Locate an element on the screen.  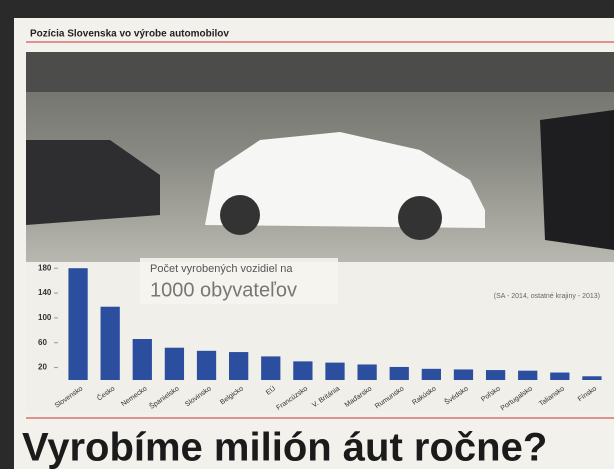
annotation: Počet vyrobených vozidiel na is located at coordinates (221, 269).